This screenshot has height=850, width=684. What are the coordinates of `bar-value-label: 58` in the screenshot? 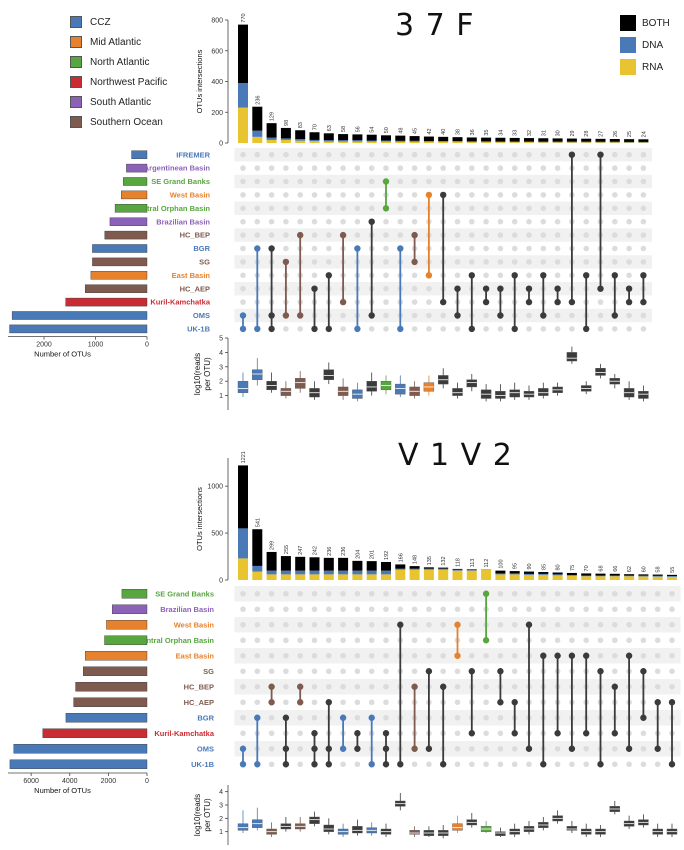 It's located at (344, 129).